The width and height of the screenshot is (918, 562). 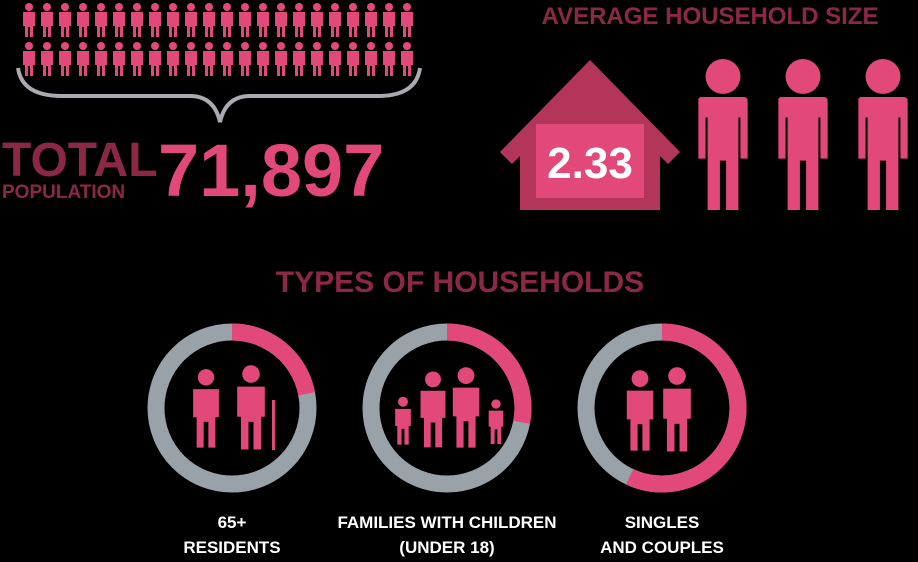 I want to click on brace, so click(x=219, y=95).